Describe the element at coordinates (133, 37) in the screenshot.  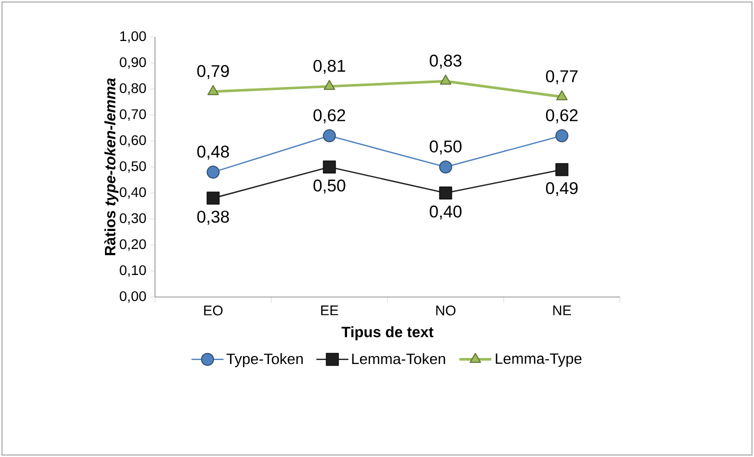
I see `y-tick-label: 1,00` at that location.